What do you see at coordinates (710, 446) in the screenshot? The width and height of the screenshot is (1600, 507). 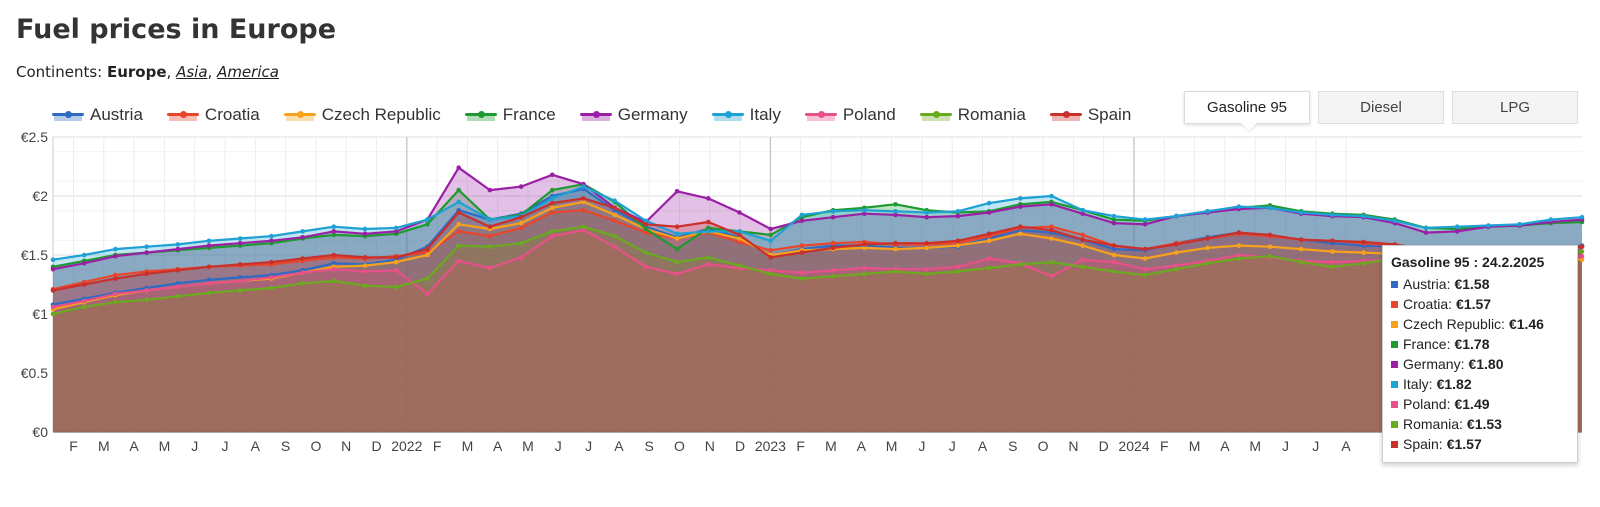 I see `x-tick-label: N` at bounding box center [710, 446].